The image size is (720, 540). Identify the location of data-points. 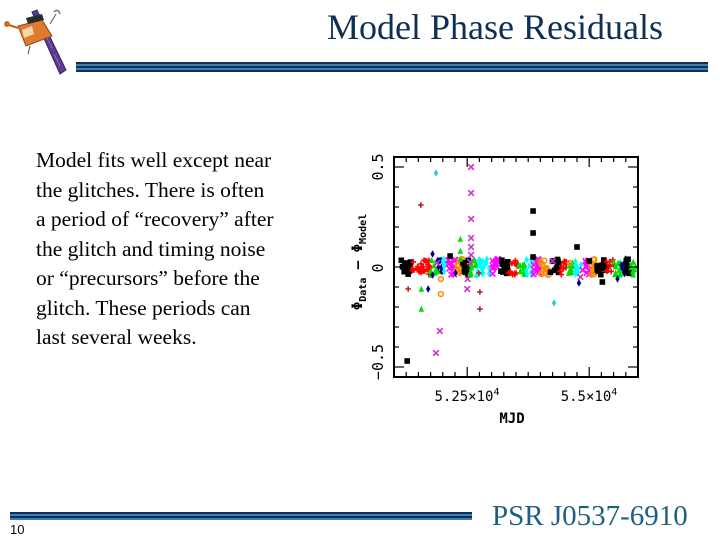
(518, 263).